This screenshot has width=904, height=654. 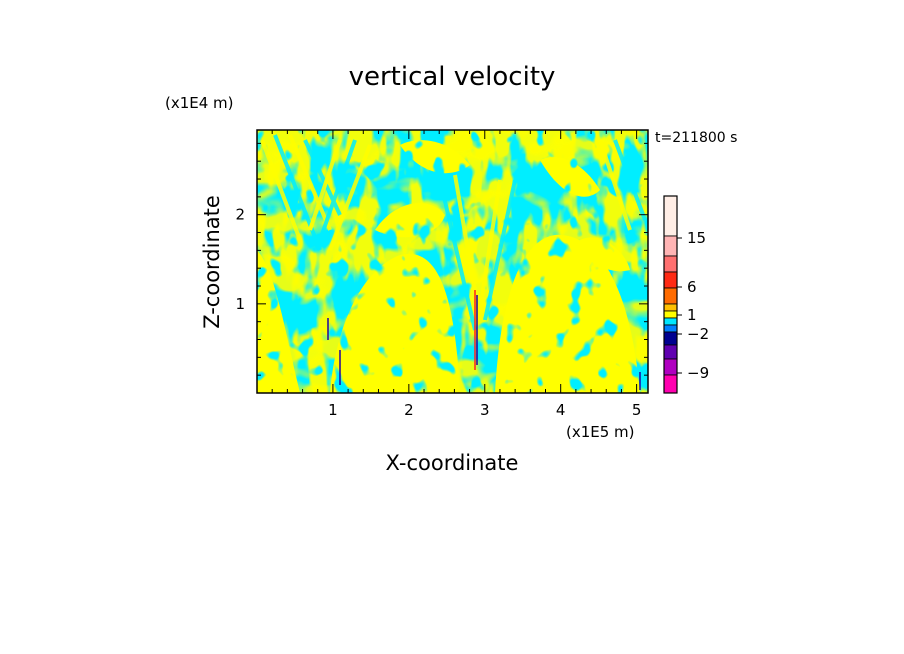 What do you see at coordinates (696, 138) in the screenshot?
I see `time-label: t=211800 s` at bounding box center [696, 138].